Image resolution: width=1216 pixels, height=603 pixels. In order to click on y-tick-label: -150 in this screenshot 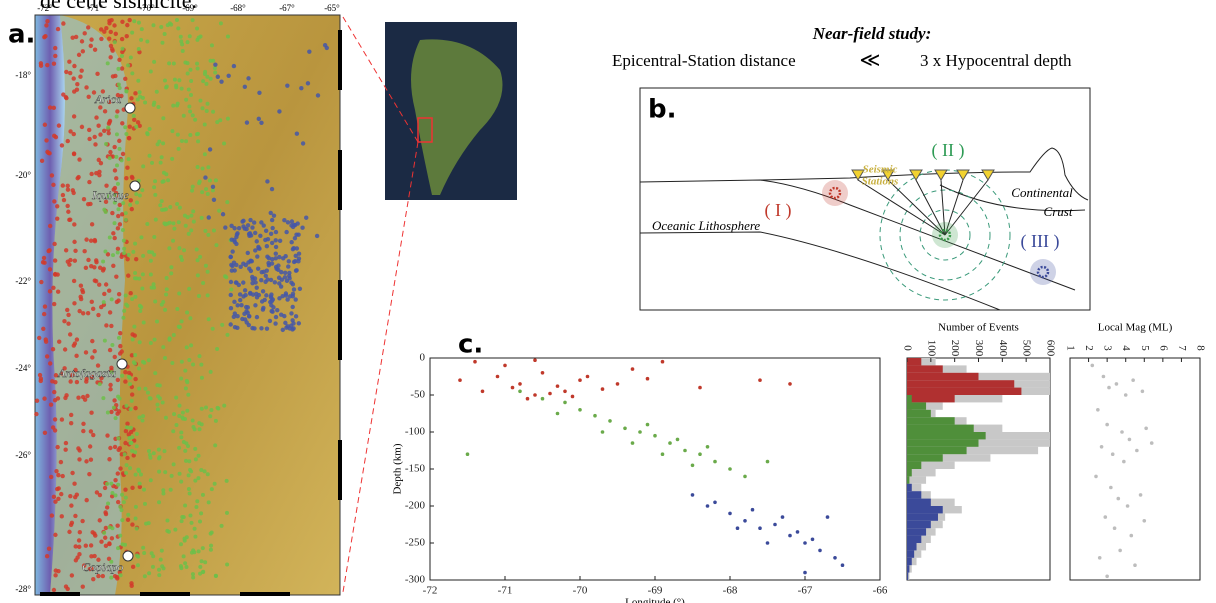, I will do `click(415, 469)`.